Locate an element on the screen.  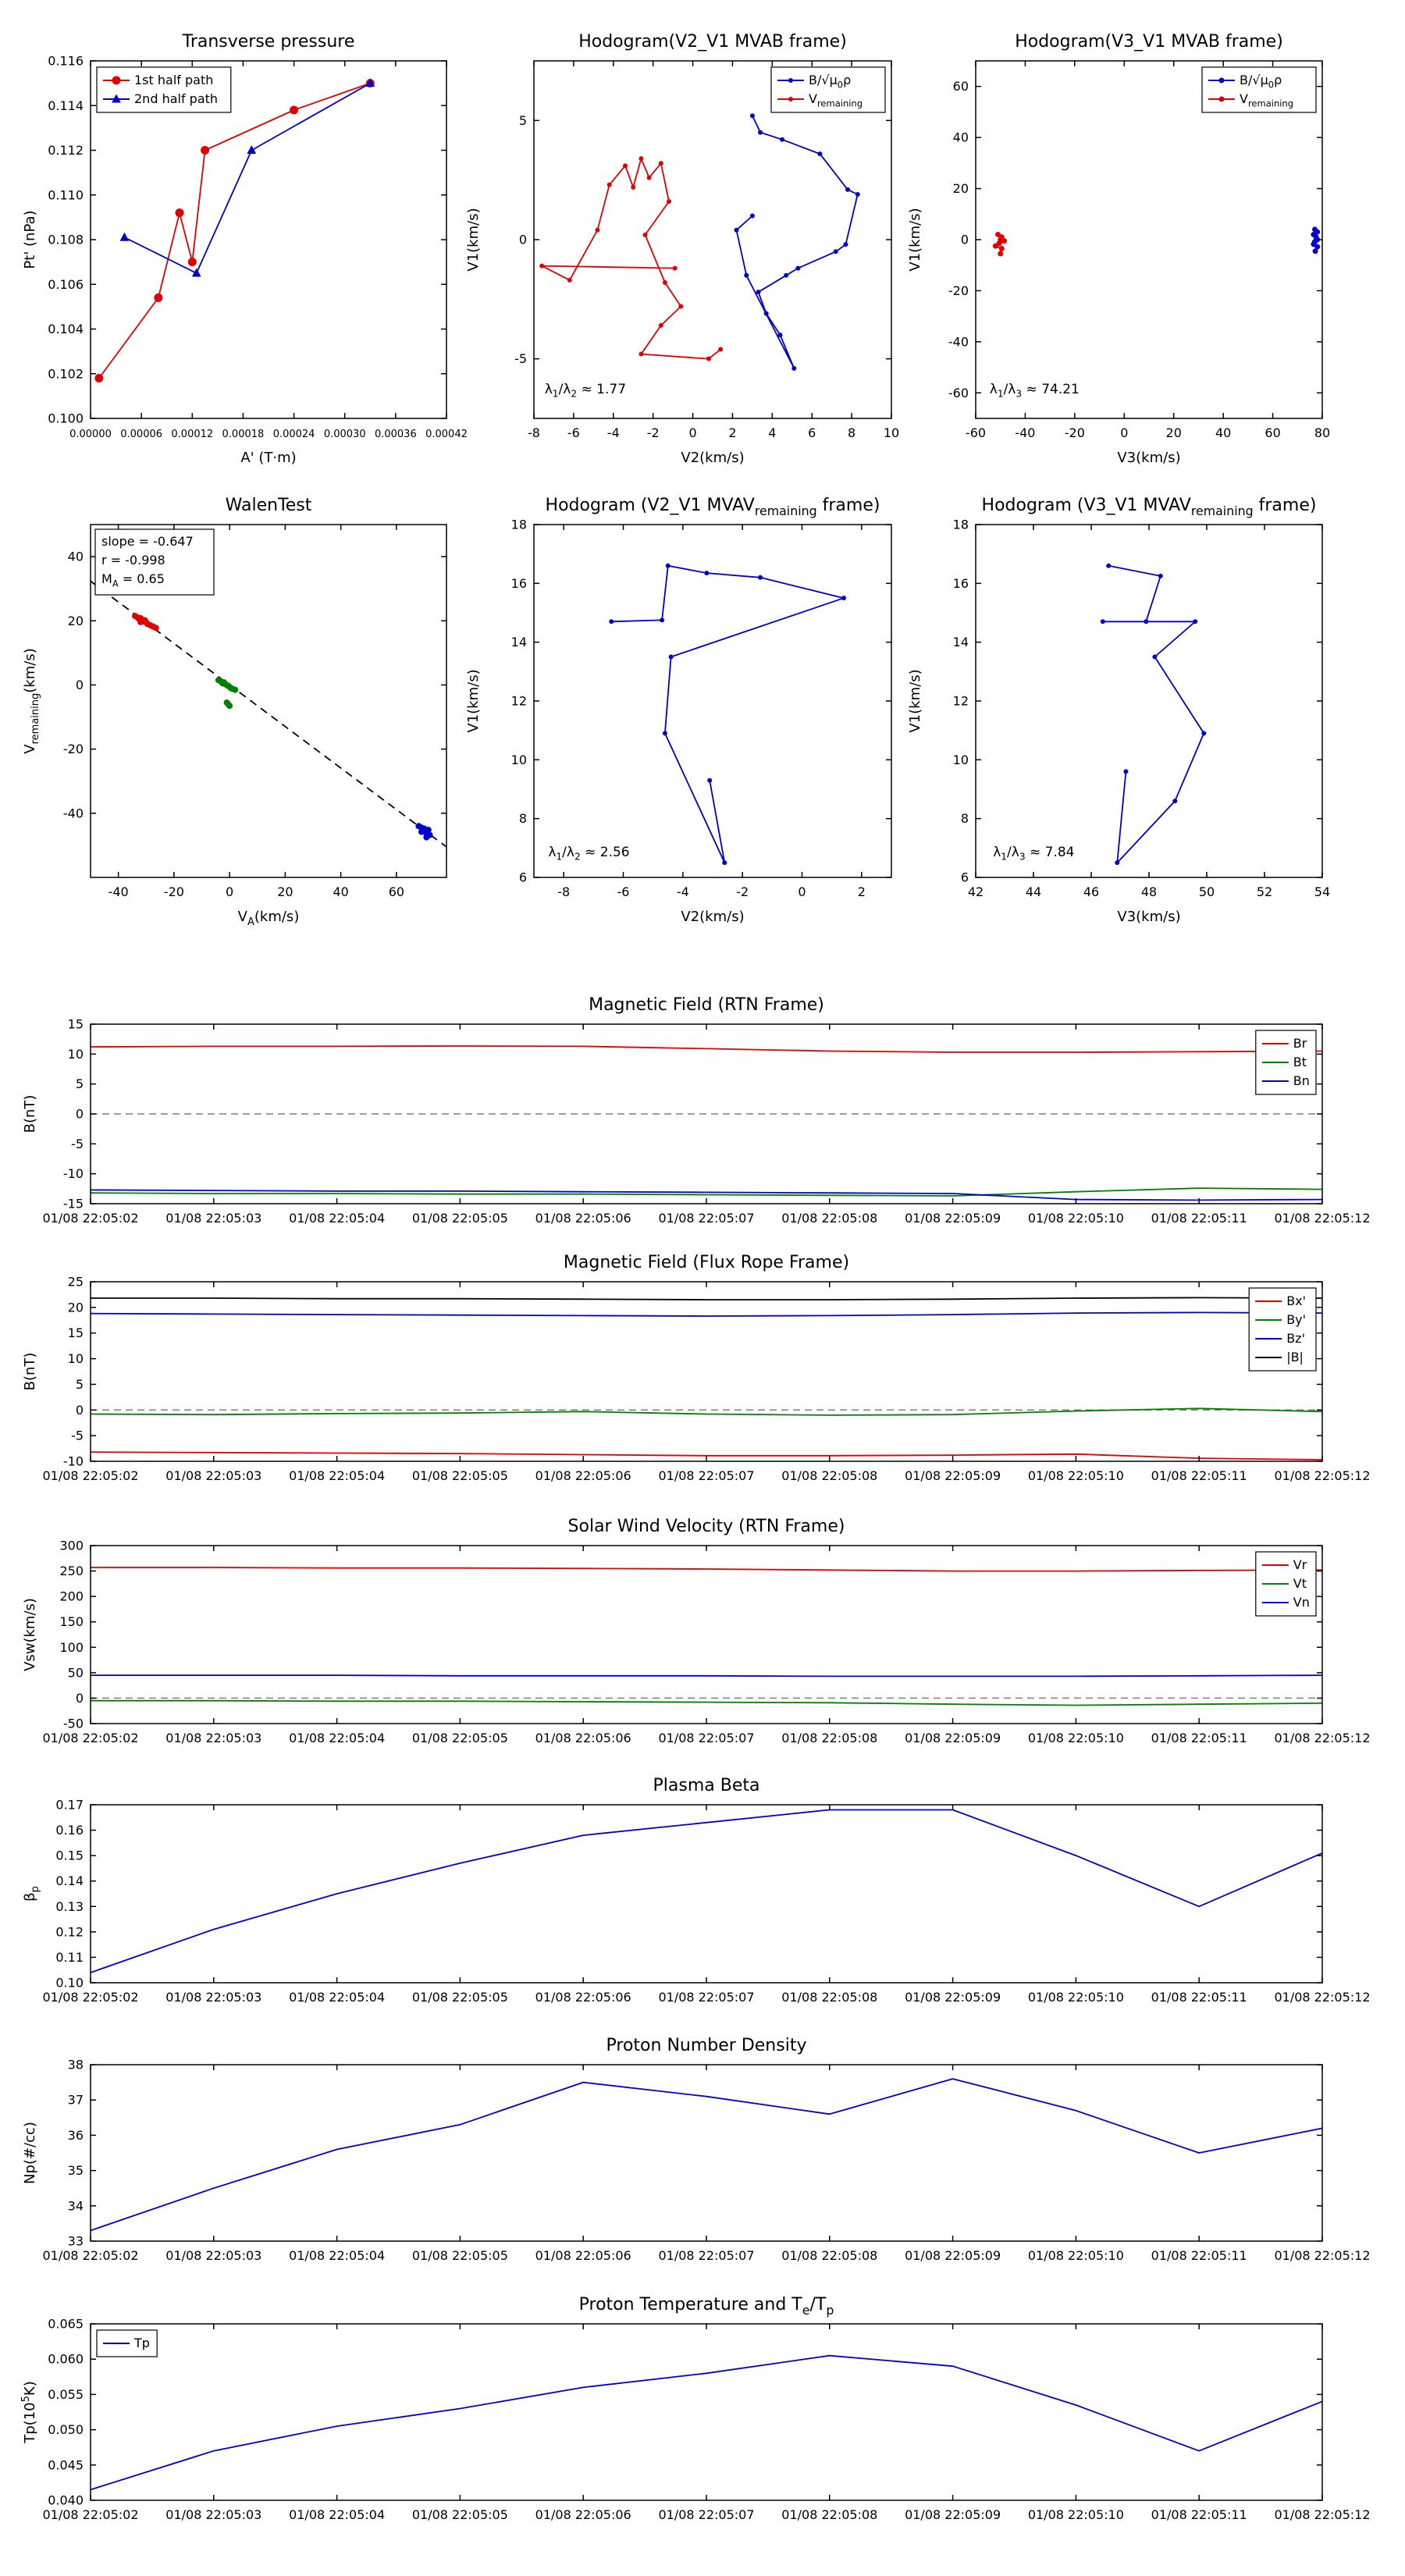
svg-text: 0.045 is located at coordinates (66, 2464).